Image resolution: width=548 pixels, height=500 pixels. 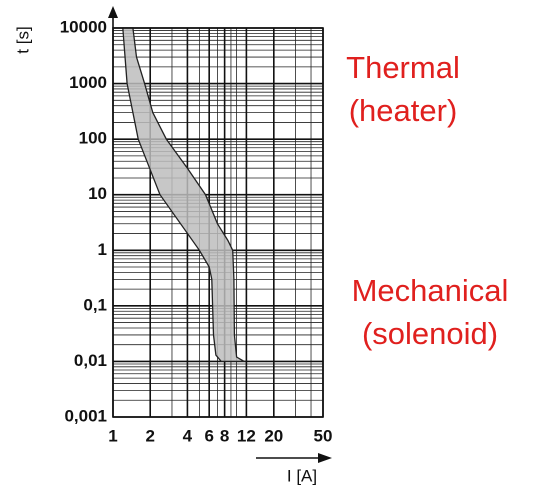 What do you see at coordinates (112, 435) in the screenshot?
I see `x-tick-label: 1` at bounding box center [112, 435].